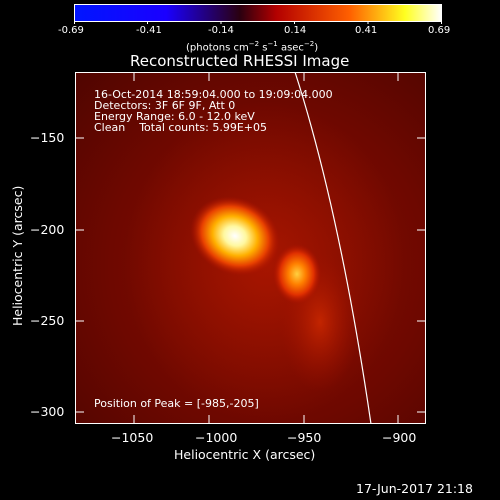 This screenshot has width=500, height=500. What do you see at coordinates (333, 248) in the screenshot?
I see `solar-limb` at bounding box center [333, 248].